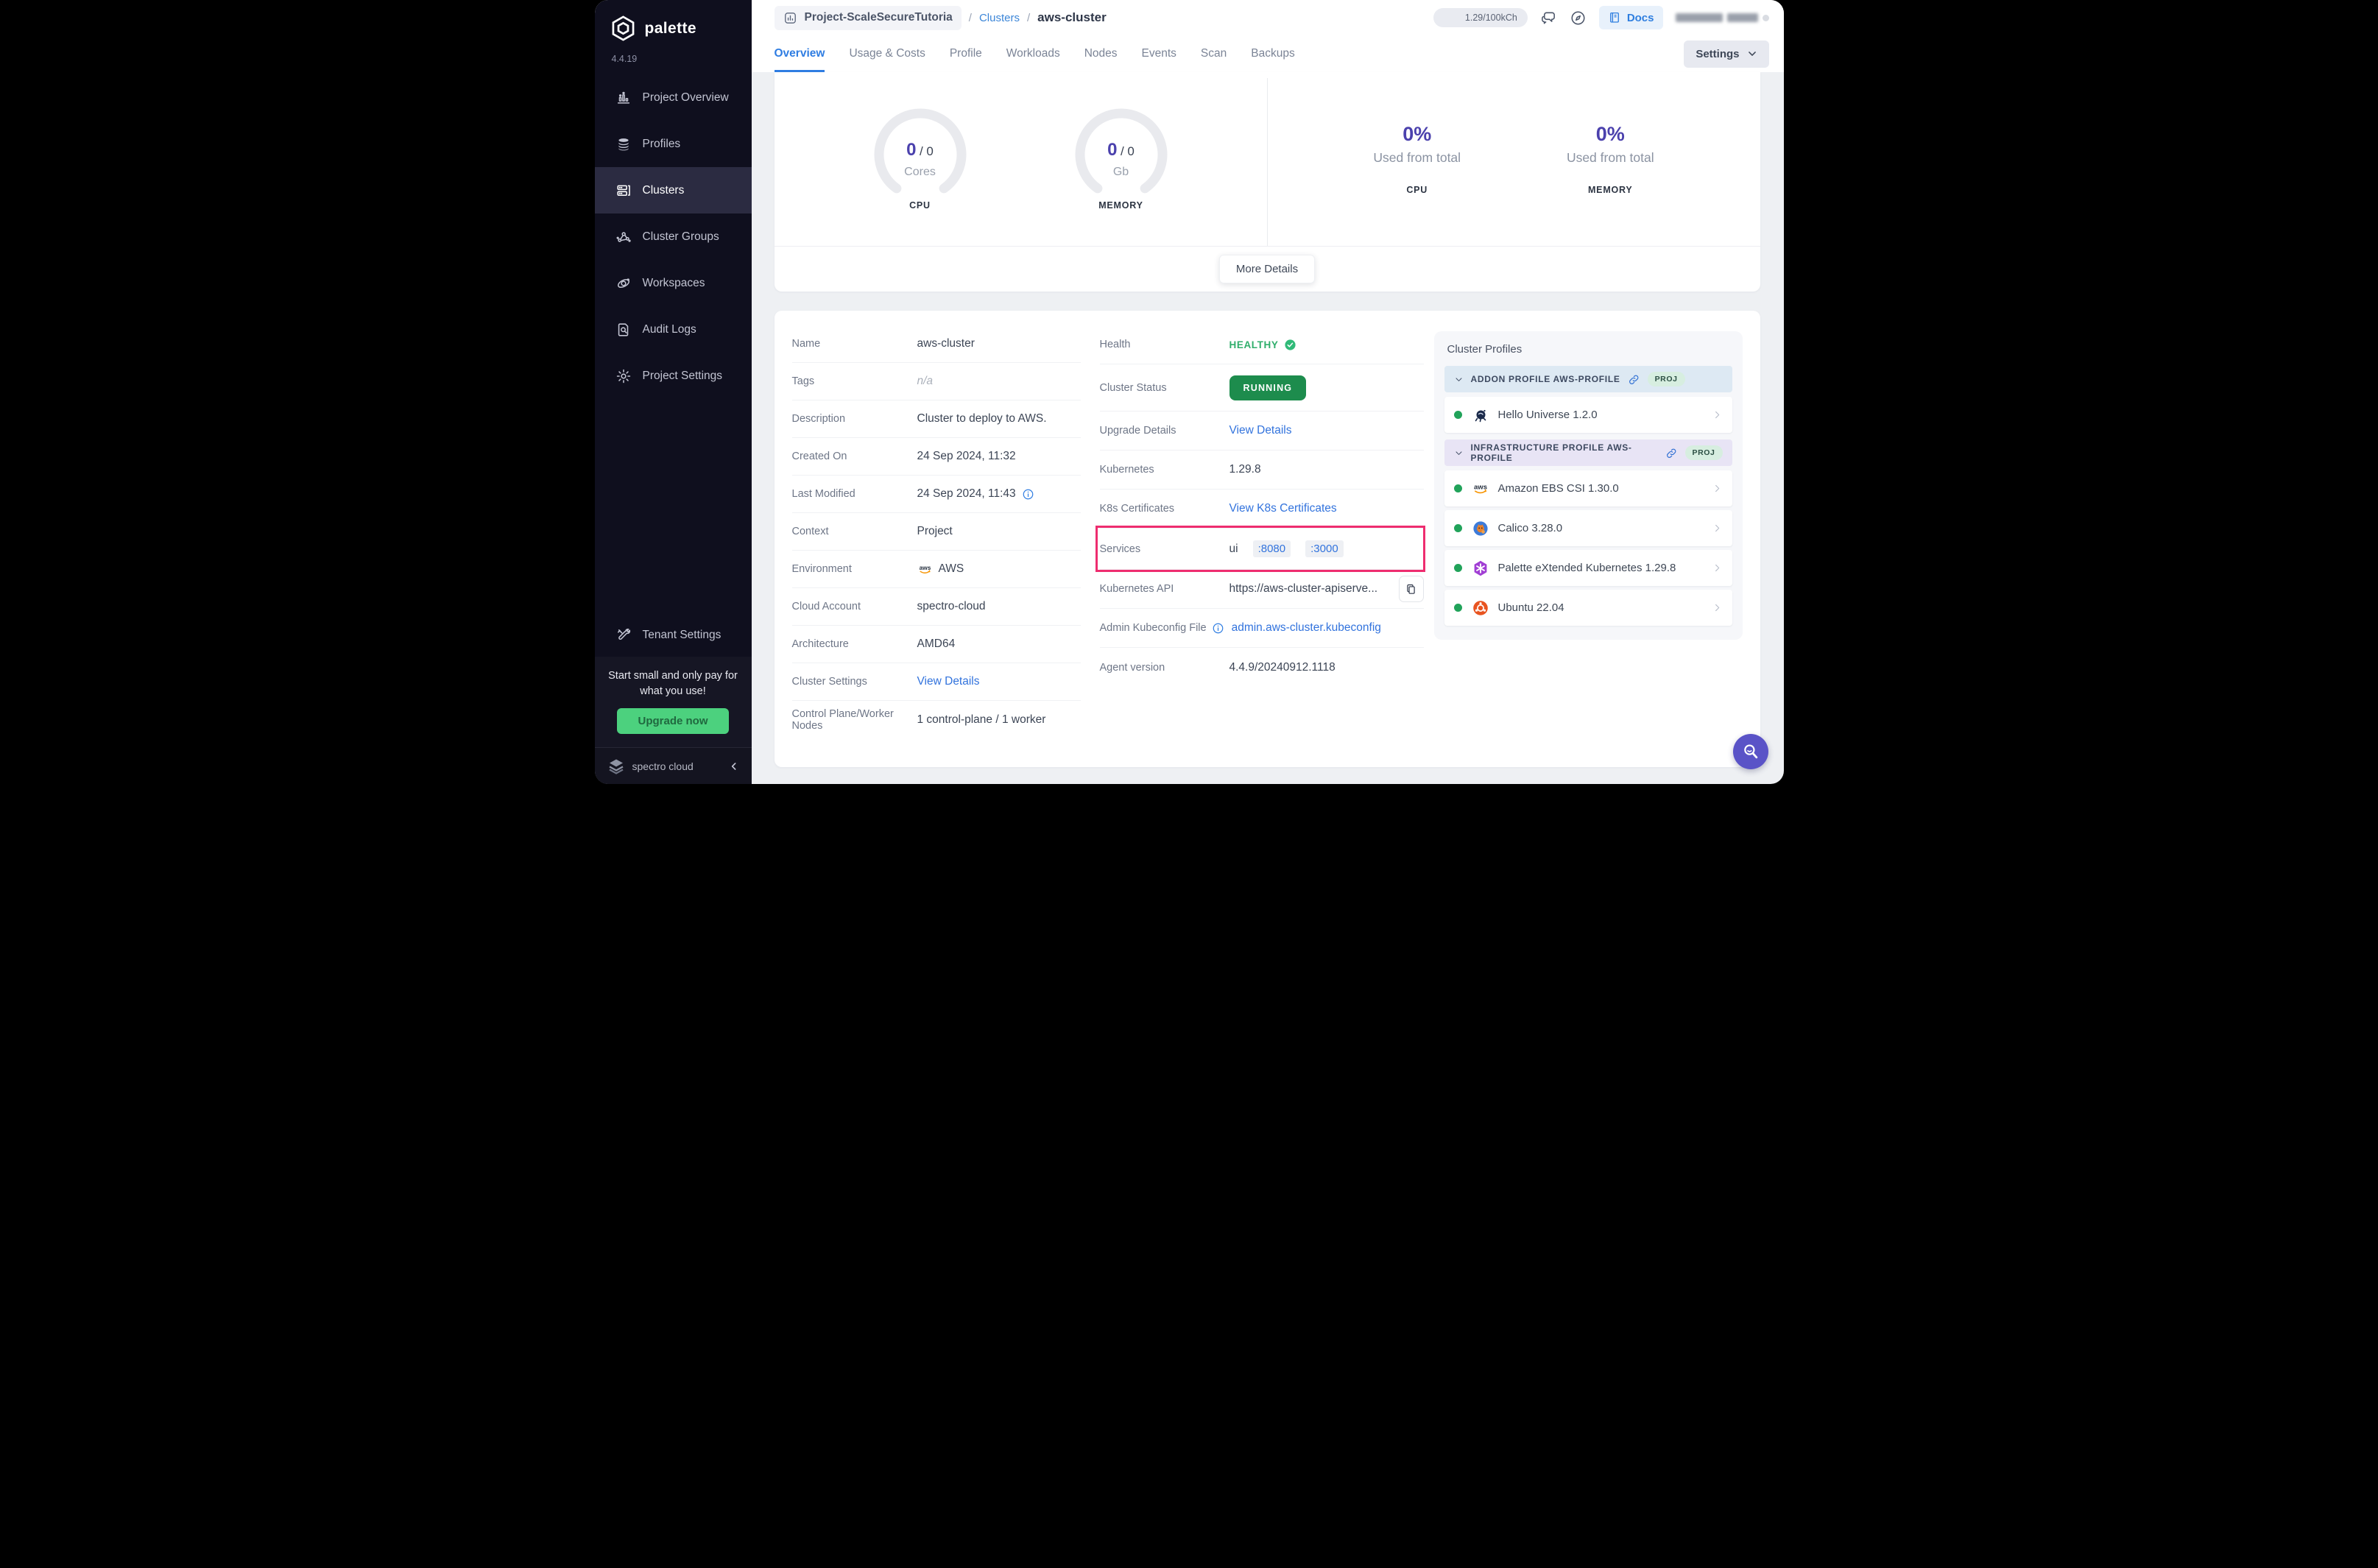 The width and height of the screenshot is (2378, 1568). I want to click on sidebar-item-workspaces: Workspaces, so click(673, 283).